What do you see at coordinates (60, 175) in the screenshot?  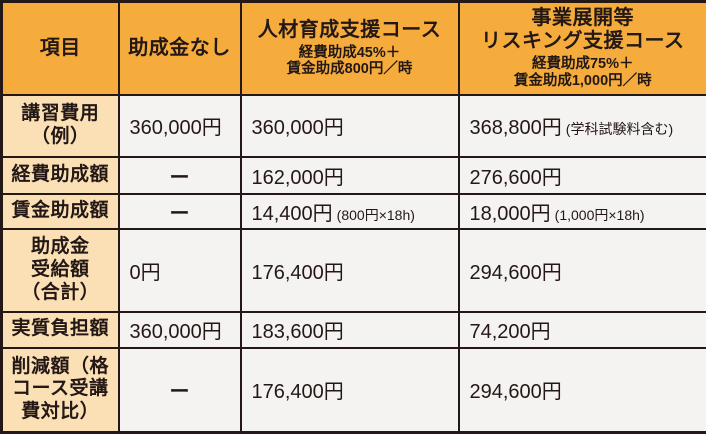 I see `row-label: 経費助成額` at bounding box center [60, 175].